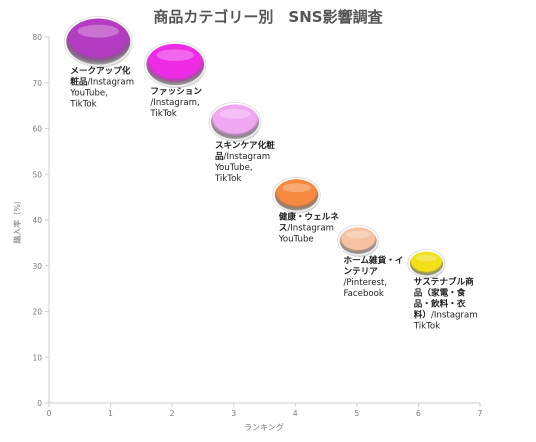  Describe the element at coordinates (17, 220) in the screenshot. I see `y-axis-label: 購入率（%）` at that location.